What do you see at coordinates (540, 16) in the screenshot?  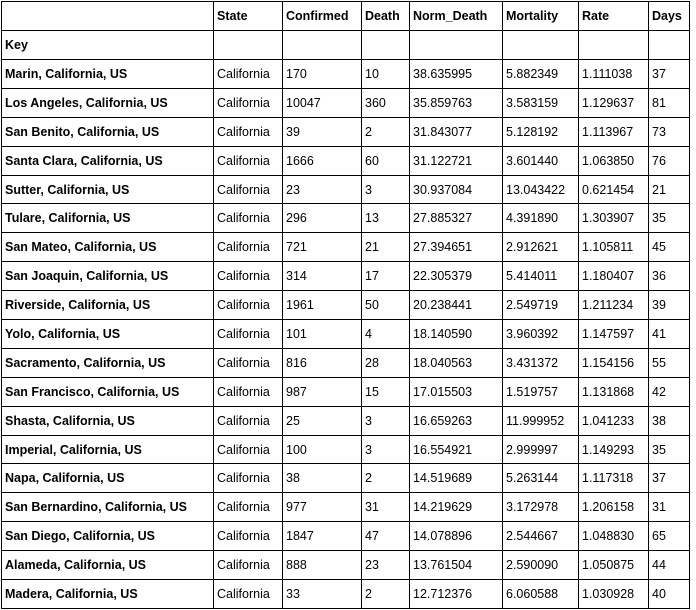 I see `column-header-mortality: Mortality` at bounding box center [540, 16].